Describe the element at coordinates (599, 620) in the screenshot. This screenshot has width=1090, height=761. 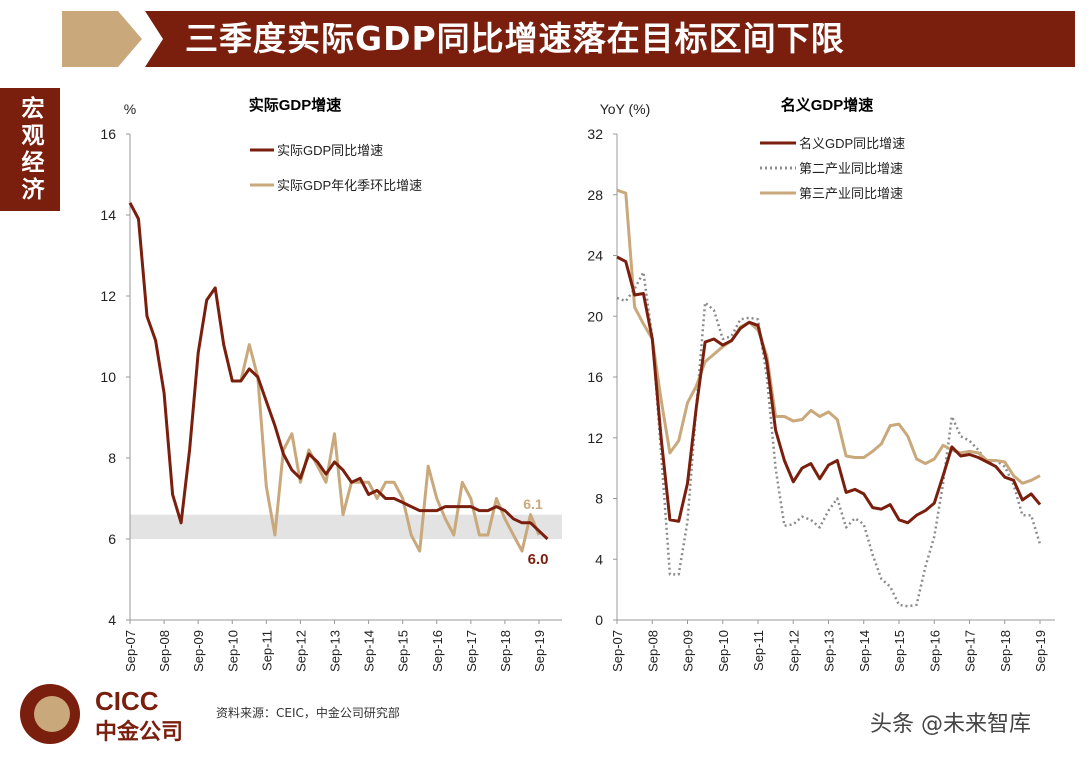
I see `y-tick-label: 0` at that location.